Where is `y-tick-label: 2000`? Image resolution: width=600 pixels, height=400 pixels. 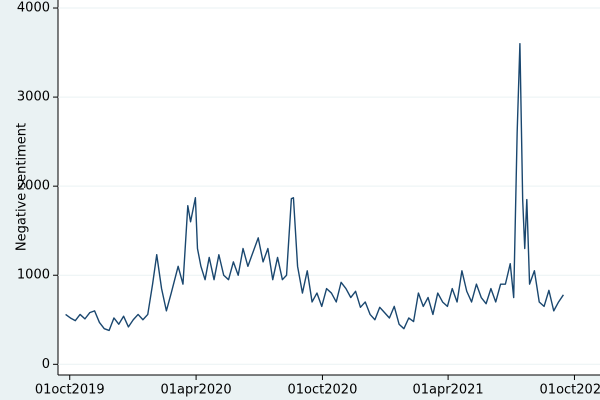
y-tick-label: 2000 is located at coordinates (33, 186).